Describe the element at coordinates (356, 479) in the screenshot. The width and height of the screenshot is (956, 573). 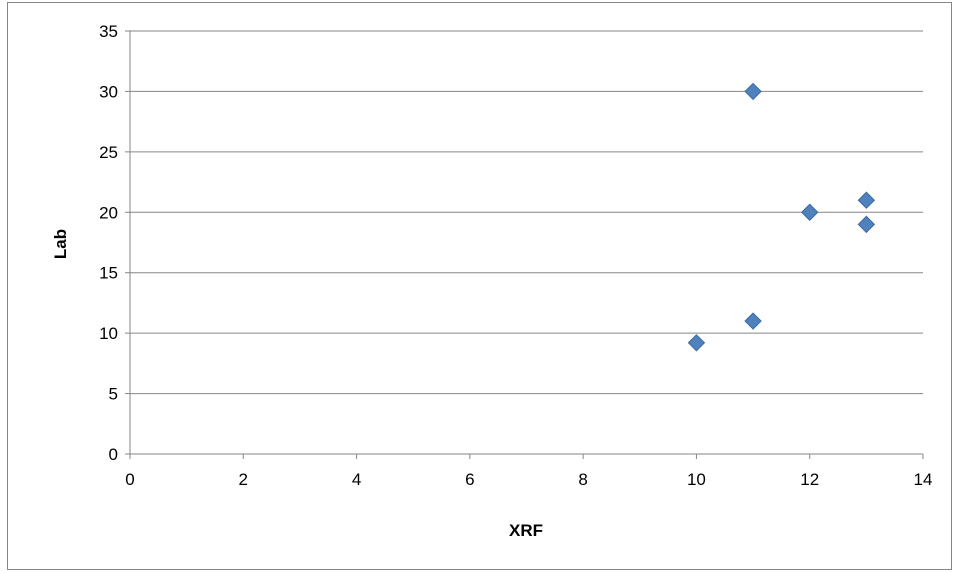
I see `x-tick-label: 4` at that location.